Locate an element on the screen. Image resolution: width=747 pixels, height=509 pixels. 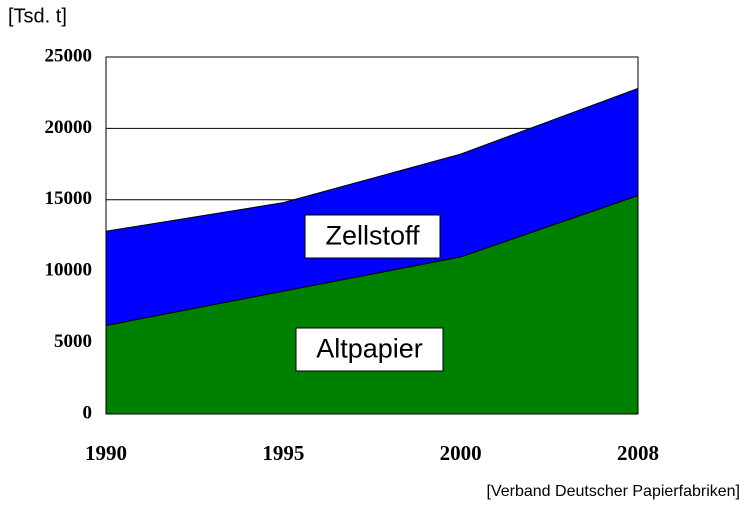
y-tick-label: 10000 is located at coordinates (69, 270).